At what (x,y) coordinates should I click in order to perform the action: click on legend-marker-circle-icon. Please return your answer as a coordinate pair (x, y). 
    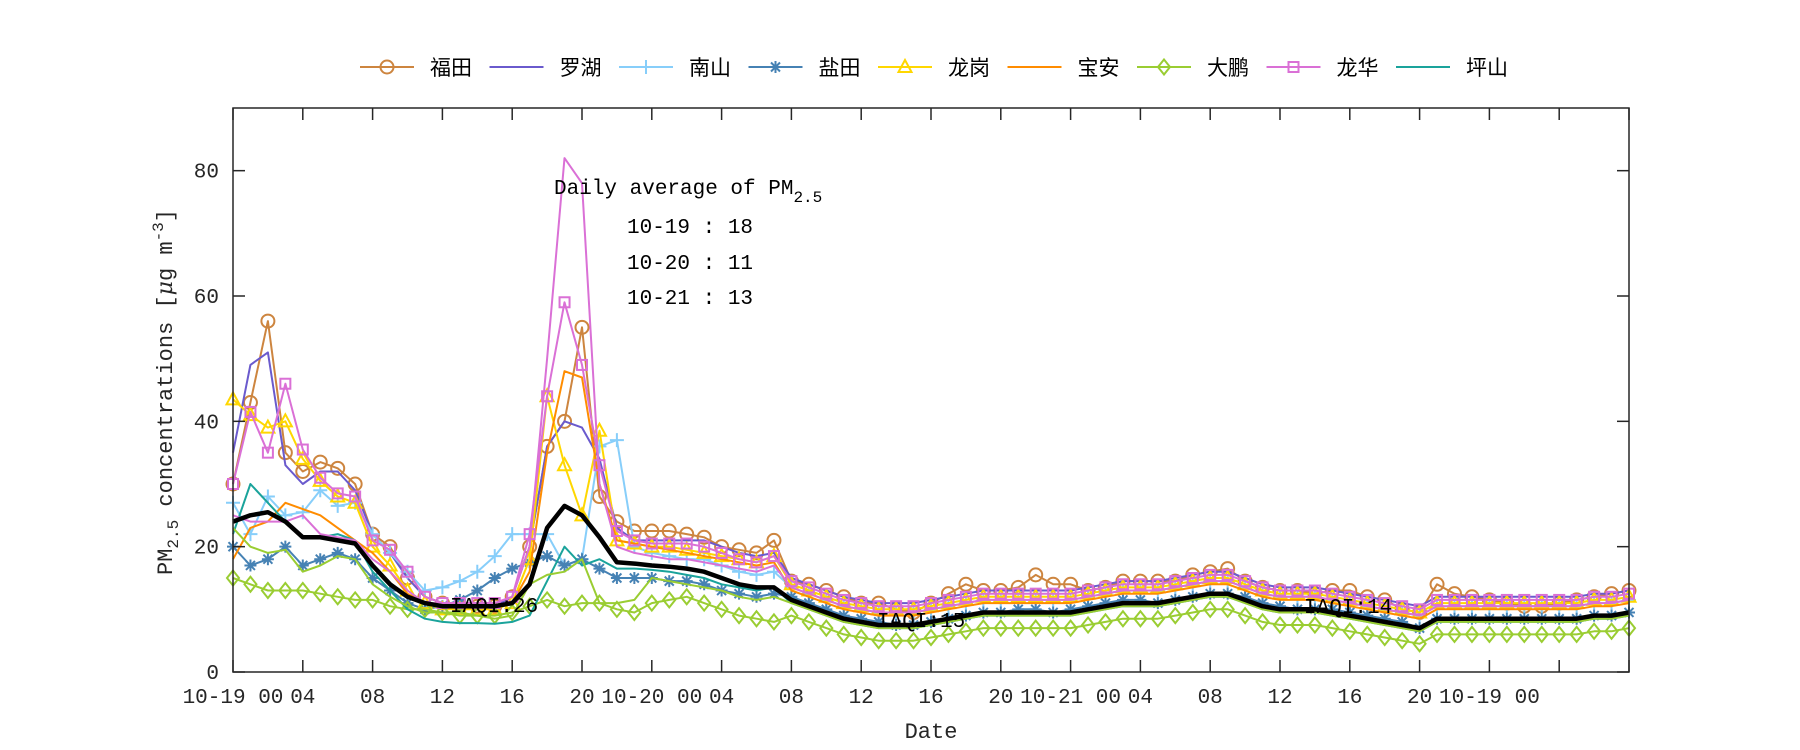
    Looking at the image, I should click on (387, 67).